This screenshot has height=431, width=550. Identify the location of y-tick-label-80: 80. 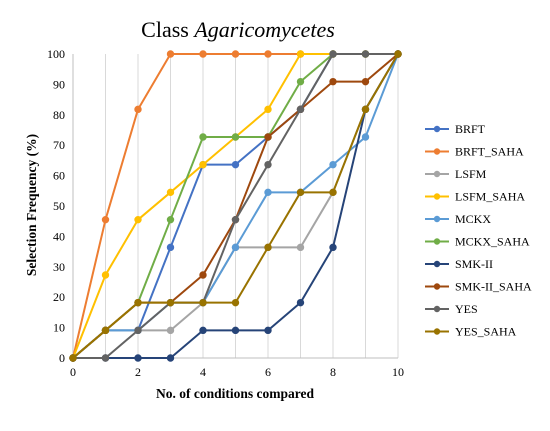
(59, 115).